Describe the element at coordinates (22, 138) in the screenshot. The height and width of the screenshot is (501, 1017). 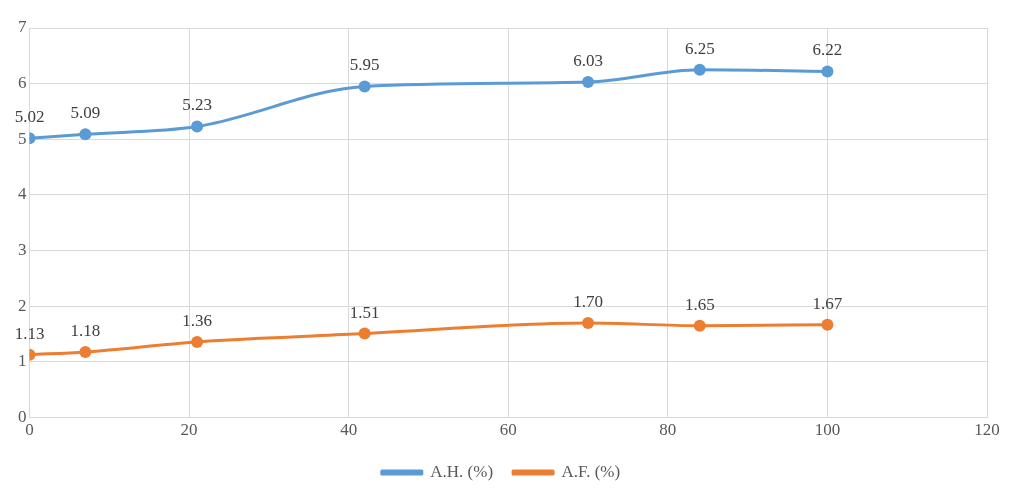
I see `y-tick-label: 5` at that location.